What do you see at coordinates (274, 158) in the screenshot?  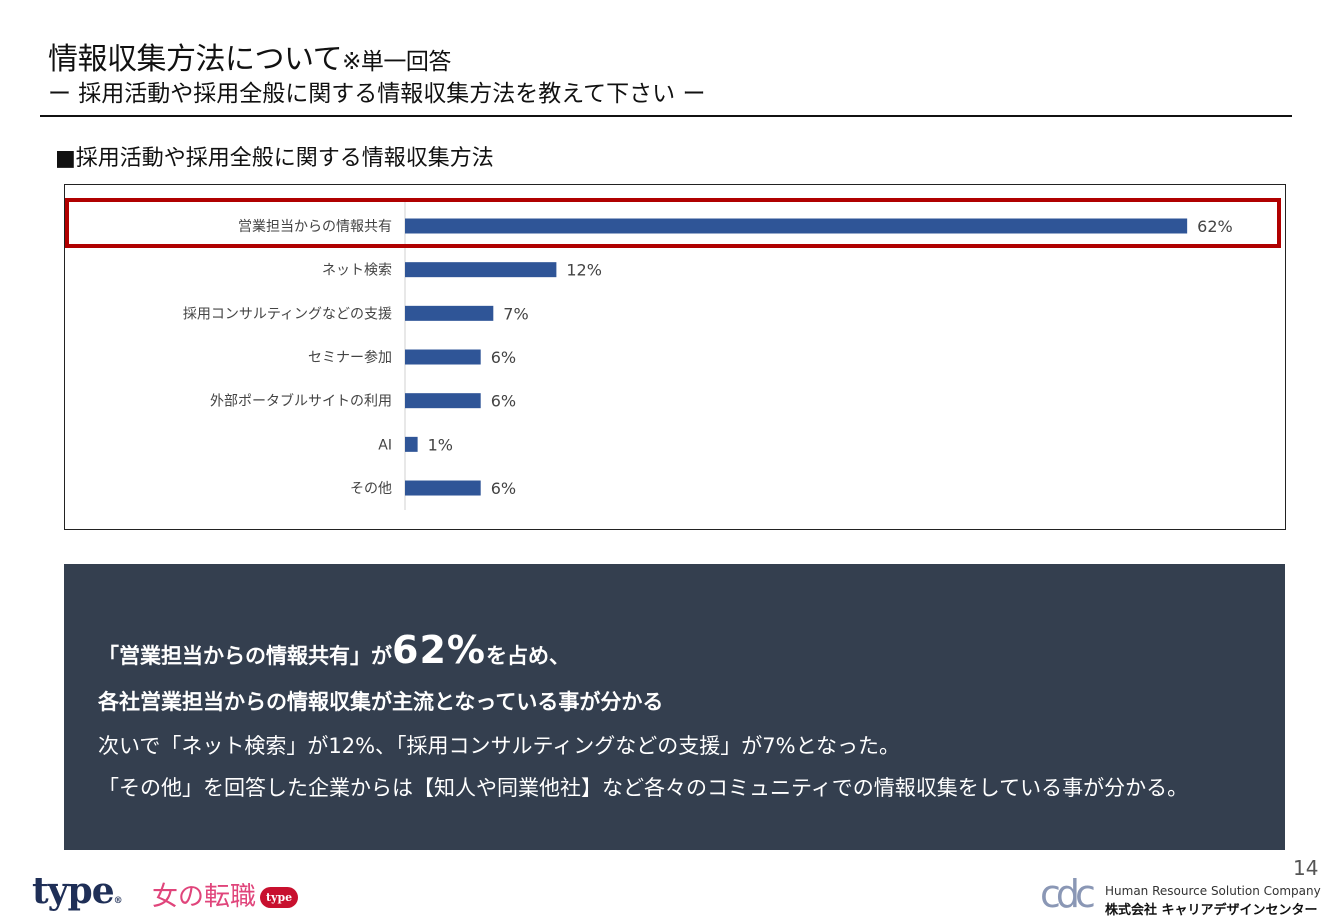 I see `section-heading: ■採用活動や採用全般に関する情報収集方法` at bounding box center [274, 158].